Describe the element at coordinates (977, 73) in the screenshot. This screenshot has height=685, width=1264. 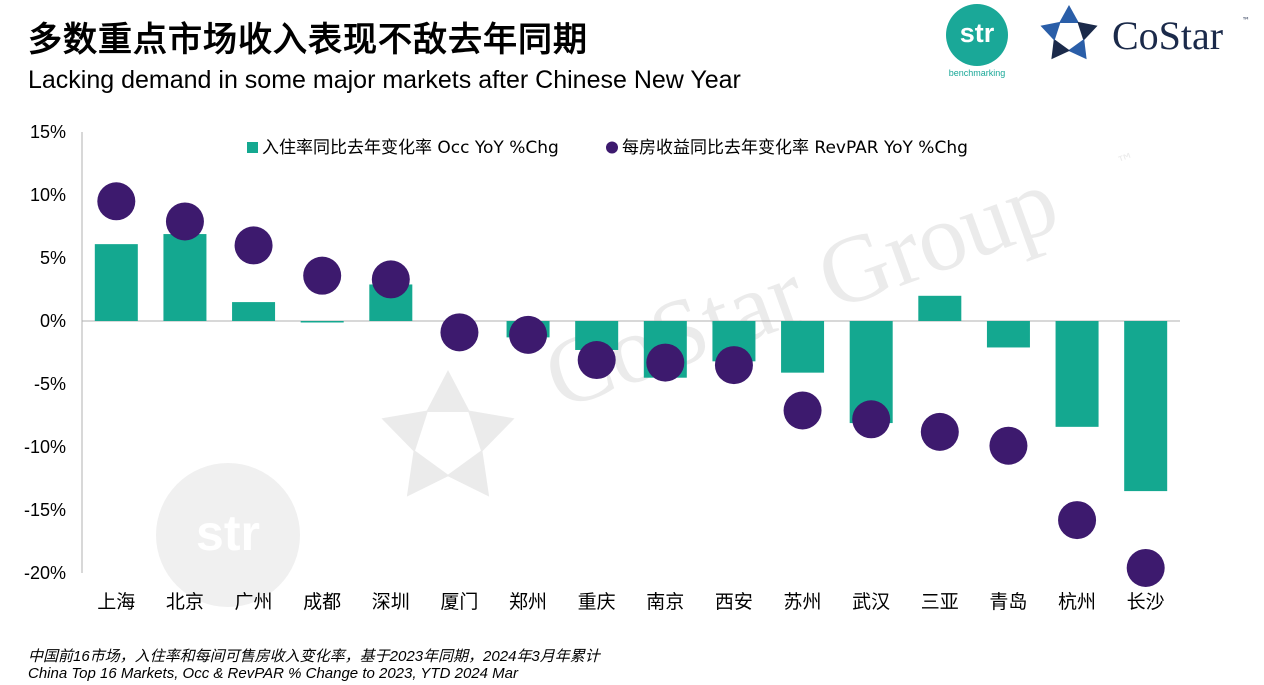
I see `str-logo-subtext: benchmarking` at that location.